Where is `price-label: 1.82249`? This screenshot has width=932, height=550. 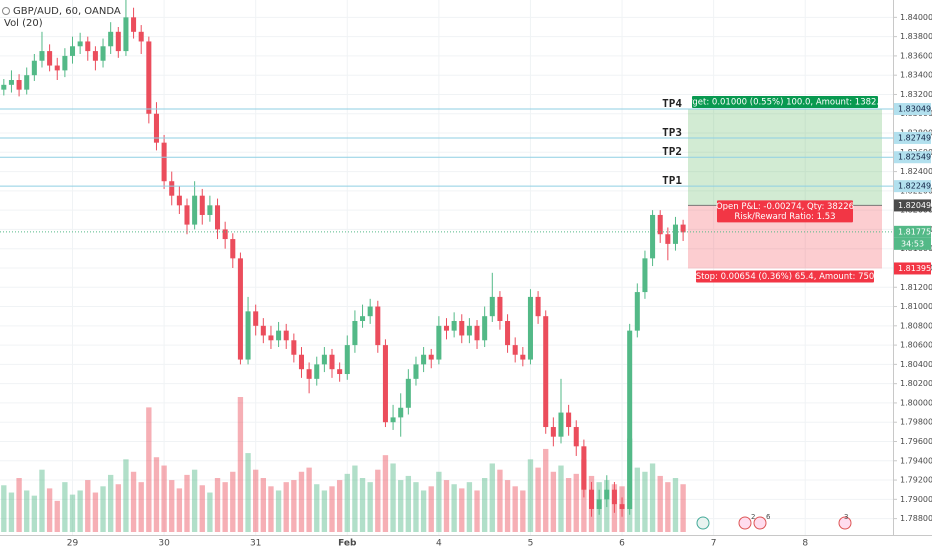
price-label: 1.82249 is located at coordinates (914, 186).